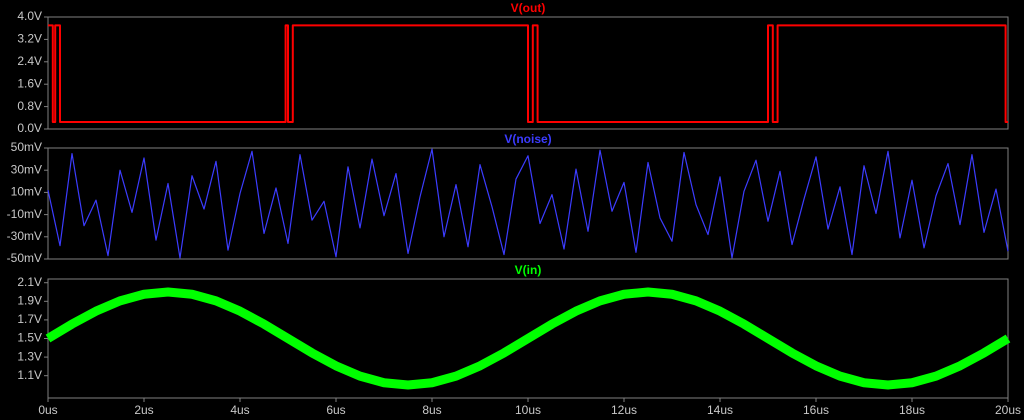  What do you see at coordinates (29, 338) in the screenshot?
I see `y-tick-label: 1.5V` at bounding box center [29, 338].